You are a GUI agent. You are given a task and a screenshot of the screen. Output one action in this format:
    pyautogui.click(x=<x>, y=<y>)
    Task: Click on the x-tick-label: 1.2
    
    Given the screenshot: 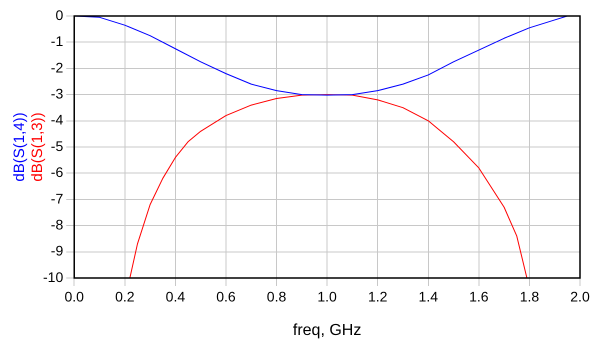 What is the action you would take?
    pyautogui.click(x=378, y=296)
    